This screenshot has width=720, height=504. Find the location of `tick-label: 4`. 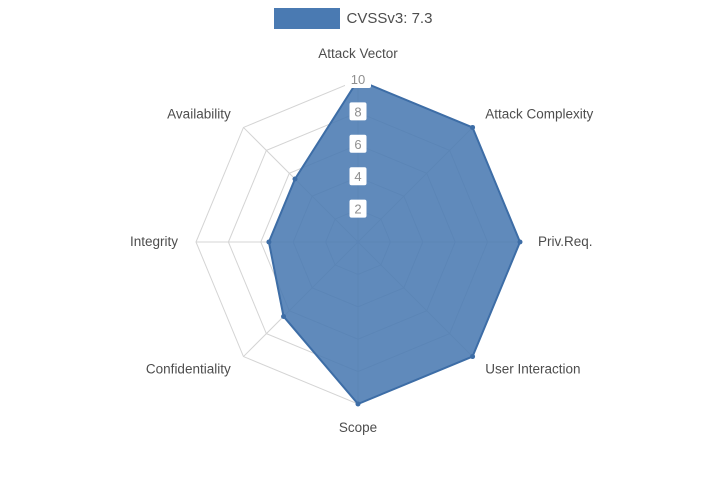

tick-label: 4 is located at coordinates (357, 176).